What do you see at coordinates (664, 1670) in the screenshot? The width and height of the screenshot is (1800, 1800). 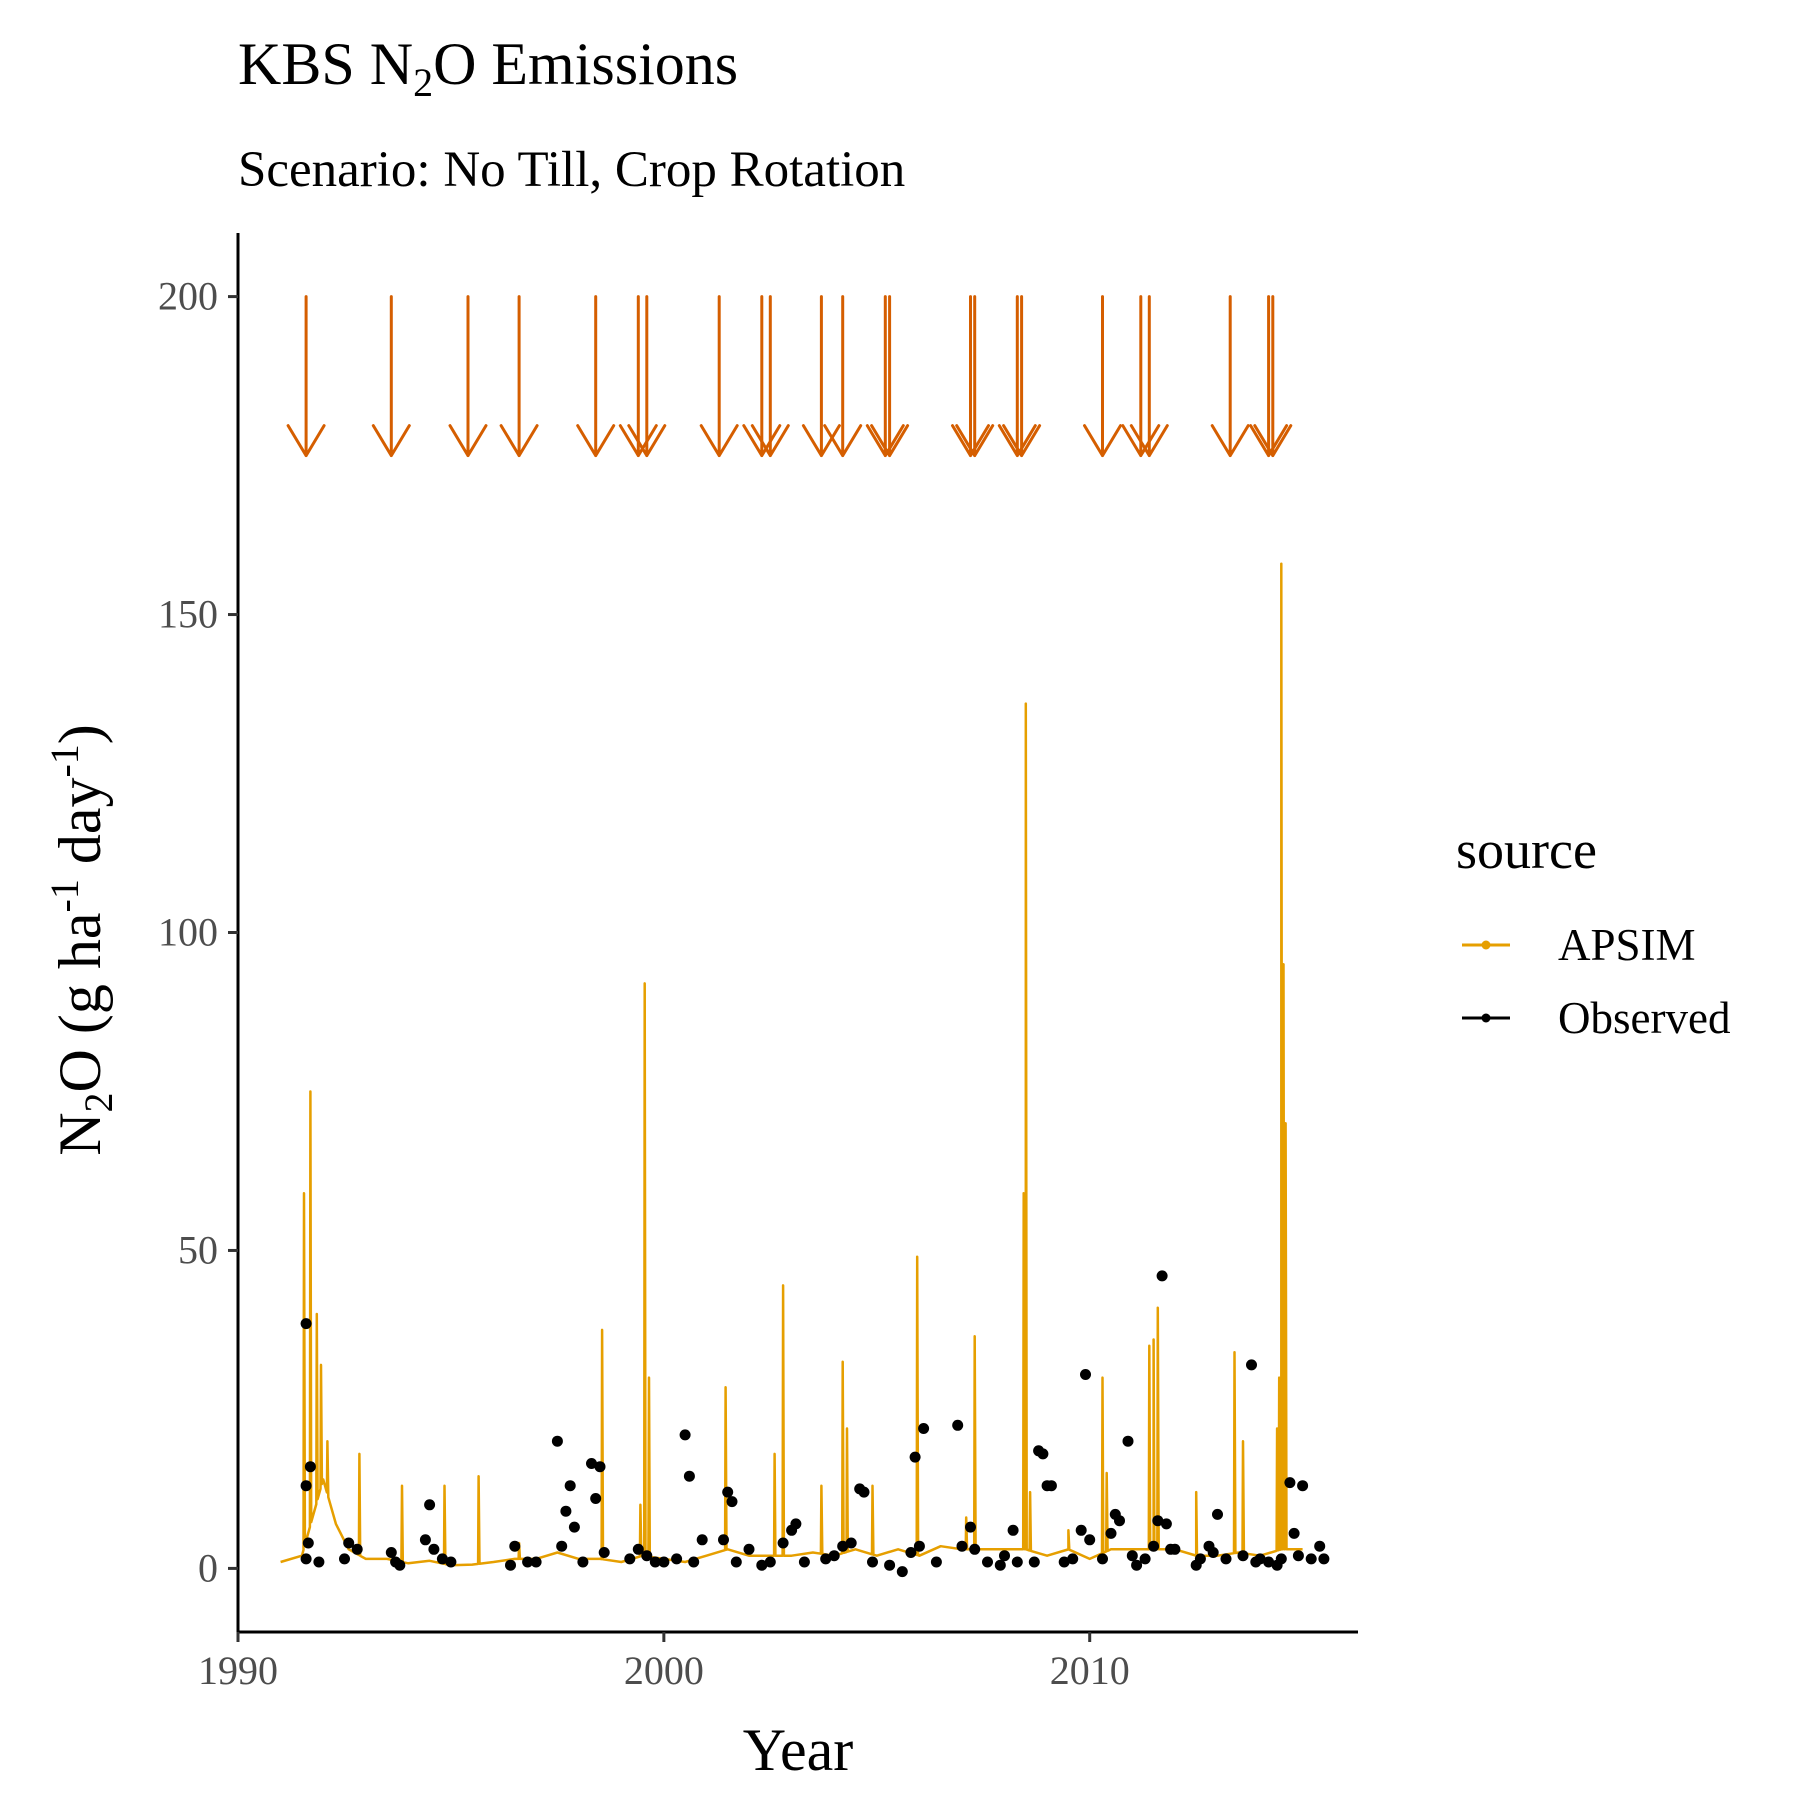 I see `x-tick-label: 2000` at bounding box center [664, 1670].